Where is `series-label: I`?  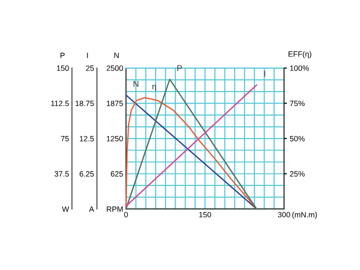
series-label: I is located at coordinates (265, 73).